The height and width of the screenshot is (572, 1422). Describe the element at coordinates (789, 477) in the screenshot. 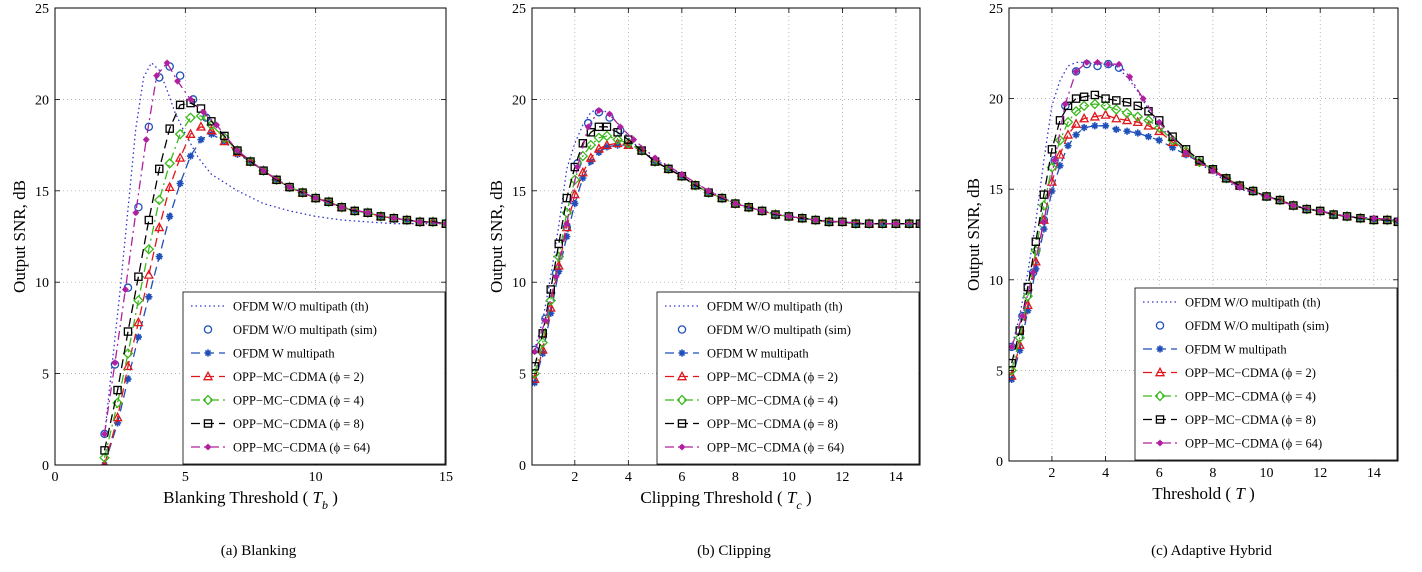

I see `x-tick-label: 10` at that location.